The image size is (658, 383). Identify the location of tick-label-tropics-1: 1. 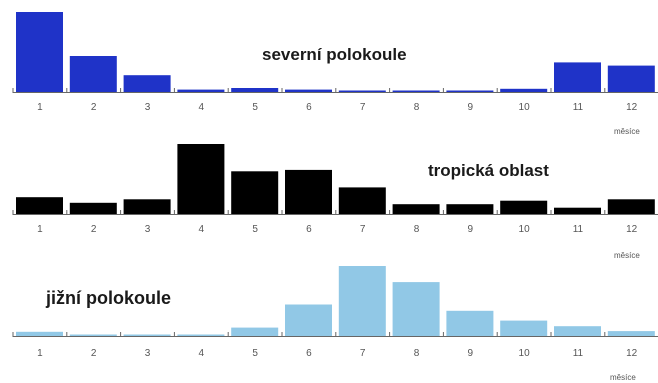
(40, 229).